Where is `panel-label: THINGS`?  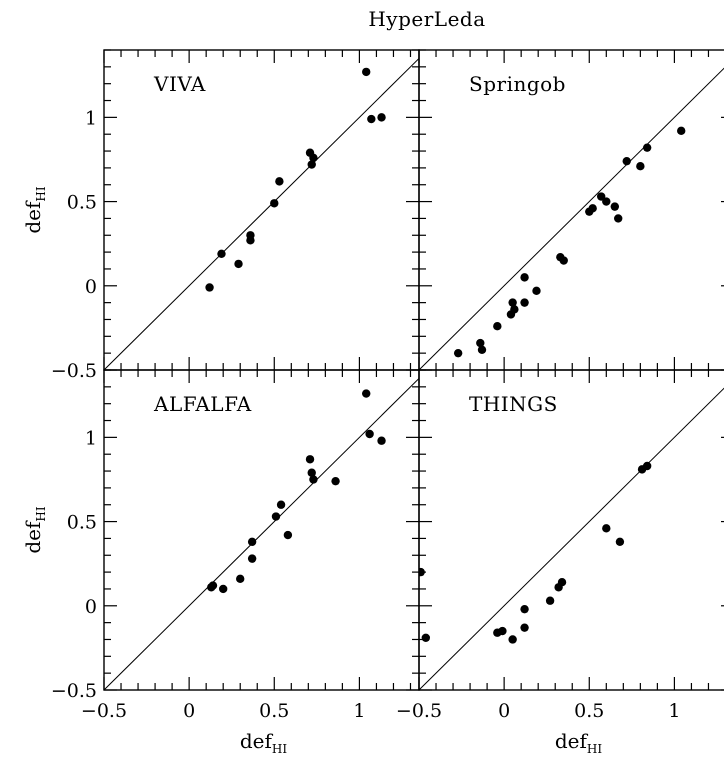 panel-label: THINGS is located at coordinates (513, 404).